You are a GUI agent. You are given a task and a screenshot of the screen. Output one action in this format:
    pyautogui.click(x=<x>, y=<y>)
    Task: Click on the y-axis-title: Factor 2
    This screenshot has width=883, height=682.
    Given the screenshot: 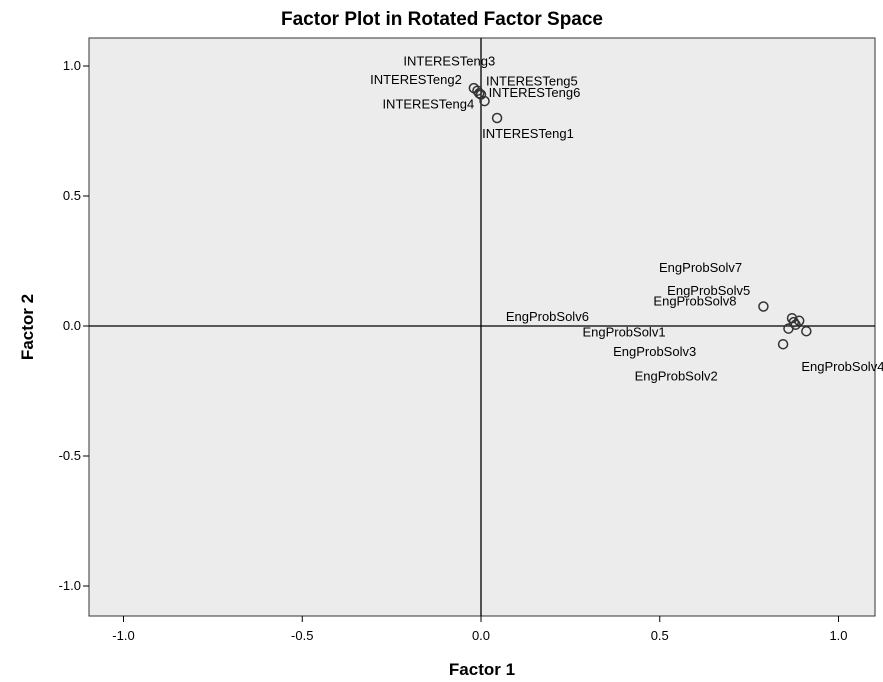 What is the action you would take?
    pyautogui.click(x=27, y=327)
    